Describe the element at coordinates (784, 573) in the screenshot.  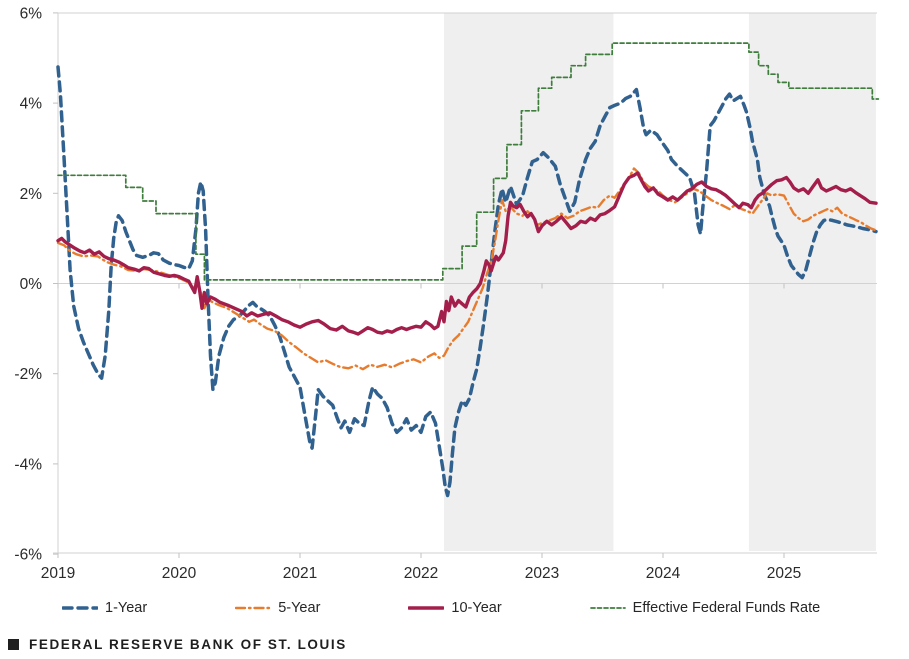
I see `x-tick-label: 2025` at that location.